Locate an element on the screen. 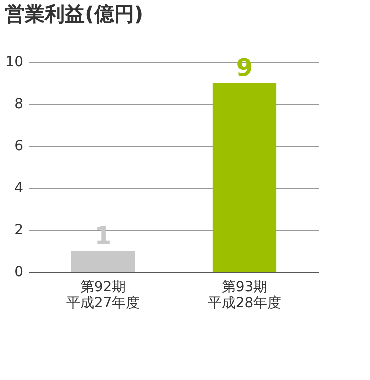 The width and height of the screenshot is (370, 380). y-tick-label: 8 is located at coordinates (19, 104).